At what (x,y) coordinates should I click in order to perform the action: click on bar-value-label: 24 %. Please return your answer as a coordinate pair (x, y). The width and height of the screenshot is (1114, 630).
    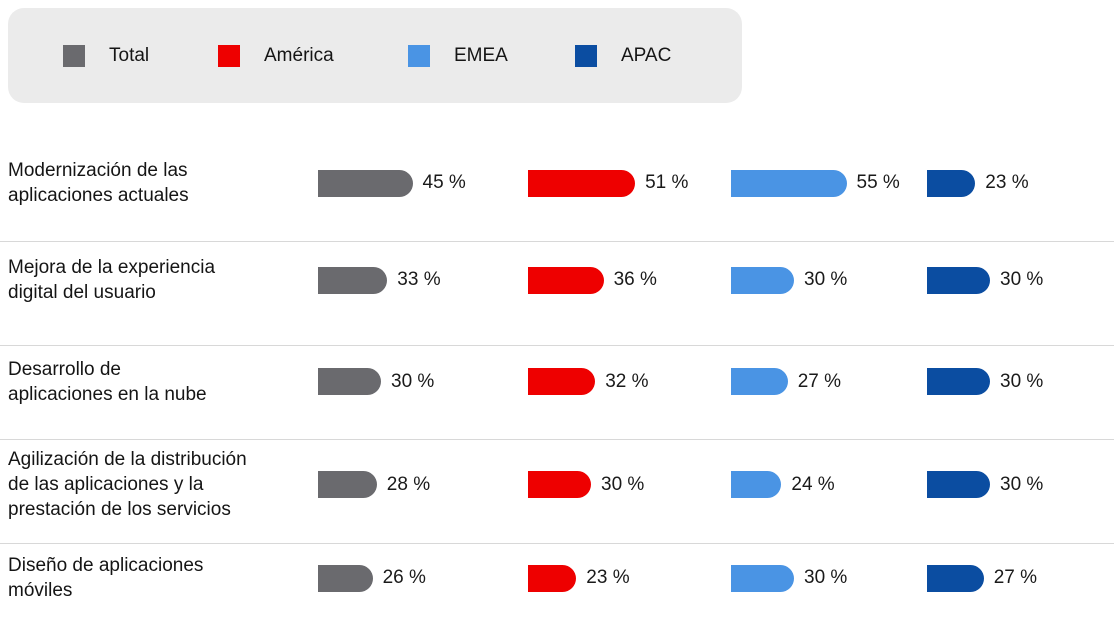
    Looking at the image, I should click on (813, 484).